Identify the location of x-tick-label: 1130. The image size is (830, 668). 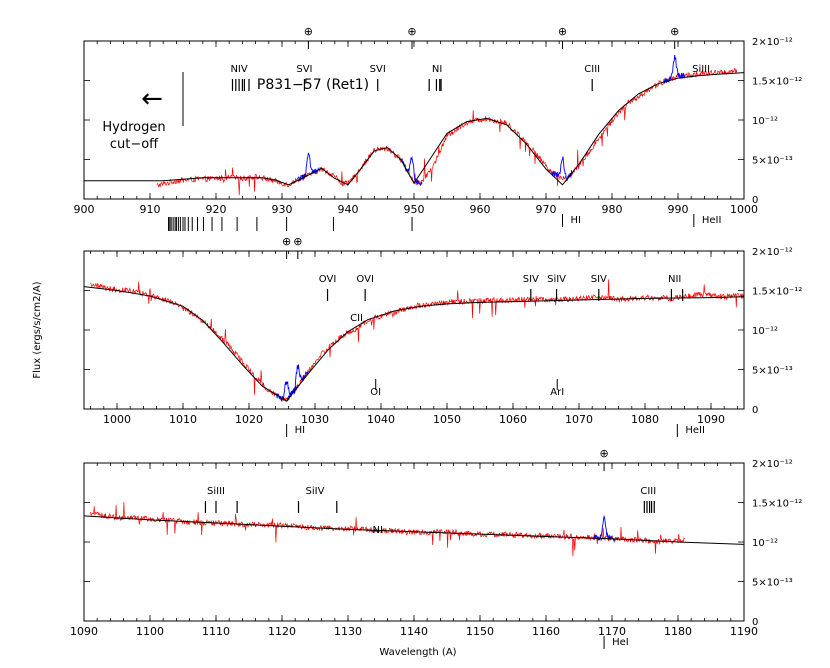
(348, 631).